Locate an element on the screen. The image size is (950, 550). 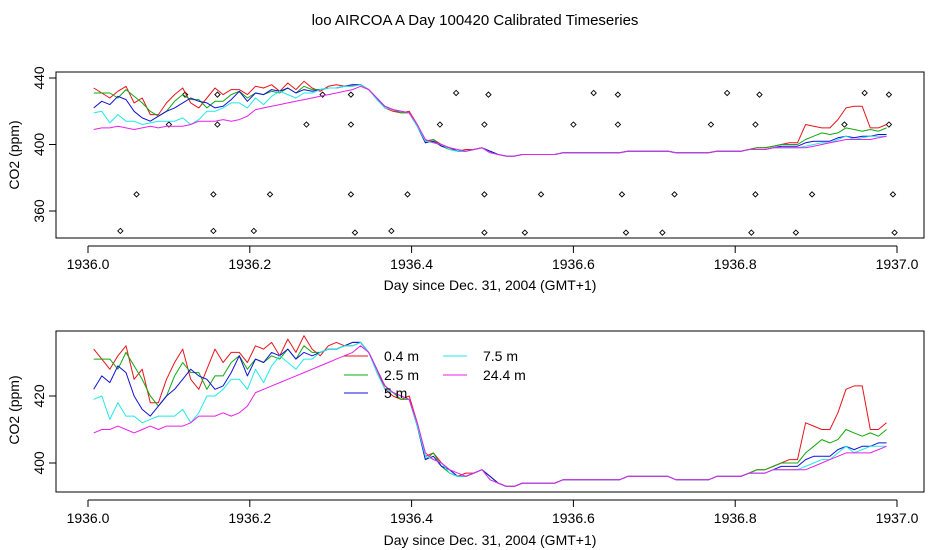
top-x-tick-label: 1936.0 is located at coordinates (88, 264).